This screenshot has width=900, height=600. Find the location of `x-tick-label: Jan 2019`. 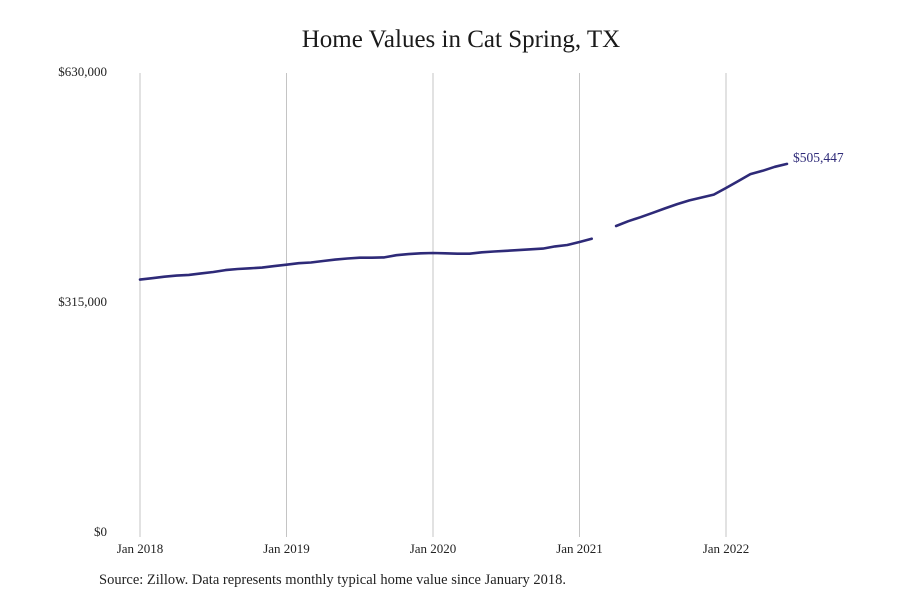

x-tick-label: Jan 2019 is located at coordinates (286, 548).